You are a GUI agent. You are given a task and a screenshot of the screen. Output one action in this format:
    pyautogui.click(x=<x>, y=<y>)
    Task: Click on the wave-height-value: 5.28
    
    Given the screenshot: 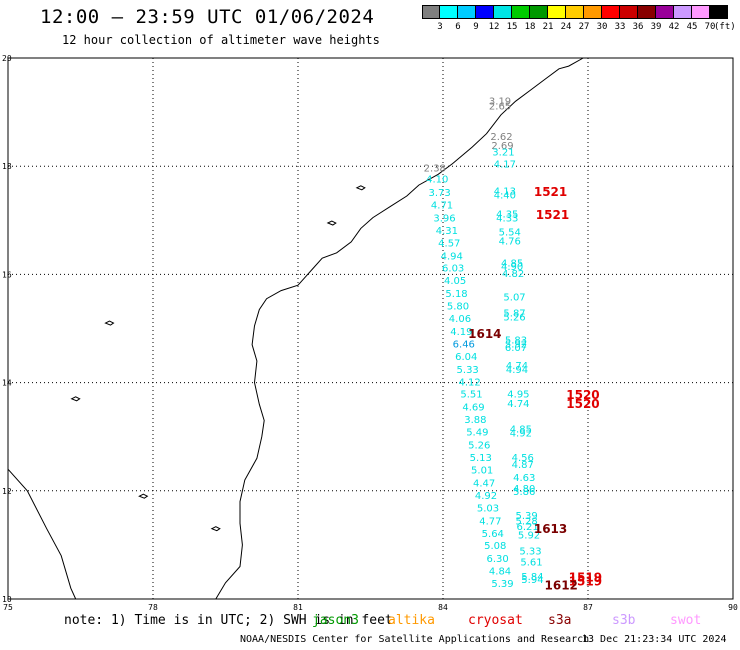 What is the action you would take?
    pyautogui.click(x=527, y=521)
    